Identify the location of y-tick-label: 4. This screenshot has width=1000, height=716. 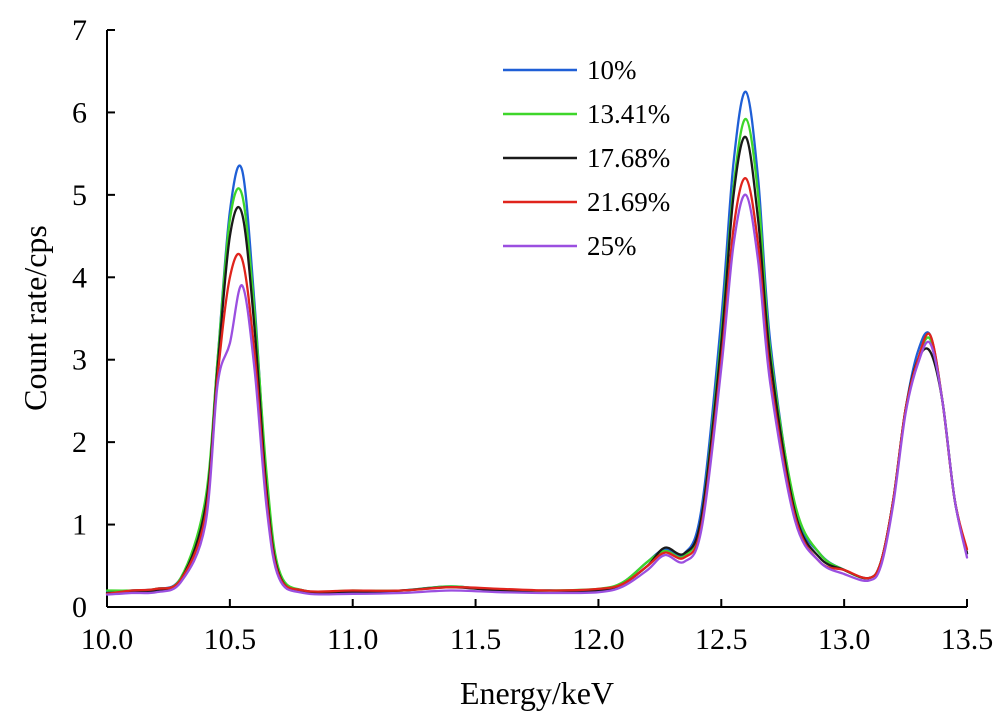
(79, 277).